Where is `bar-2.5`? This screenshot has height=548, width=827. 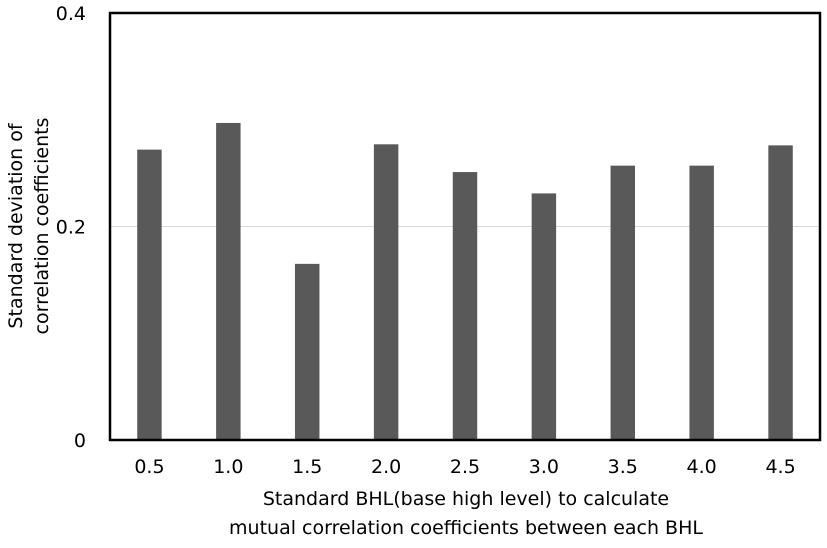
bar-2.5 is located at coordinates (465, 306).